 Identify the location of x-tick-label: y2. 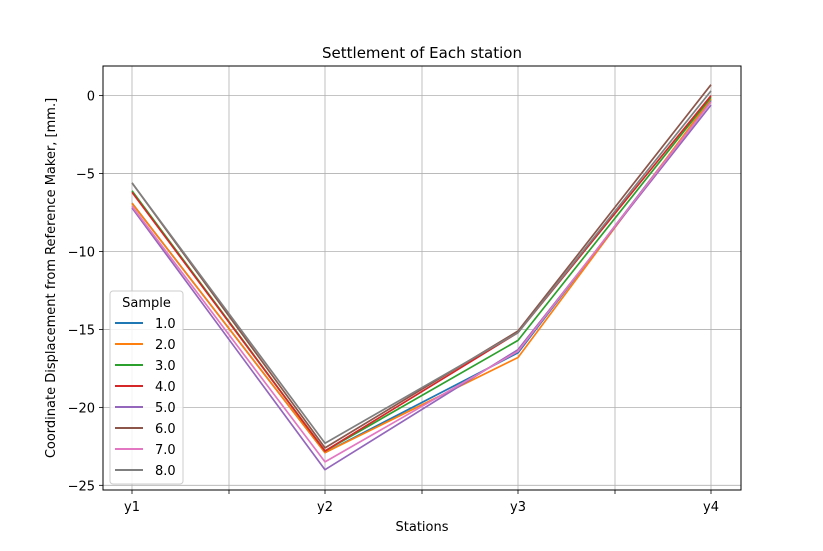
(325, 507).